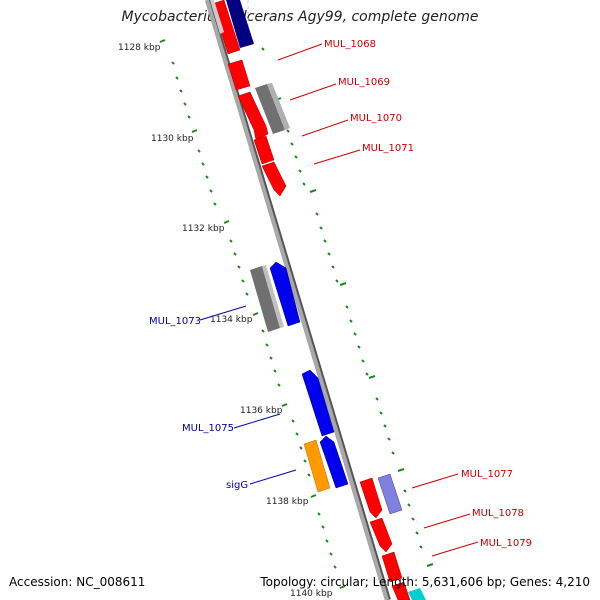 The width and height of the screenshot is (600, 600). What do you see at coordinates (278, 106) in the screenshot?
I see `gene-grey-1069-shade` at bounding box center [278, 106].